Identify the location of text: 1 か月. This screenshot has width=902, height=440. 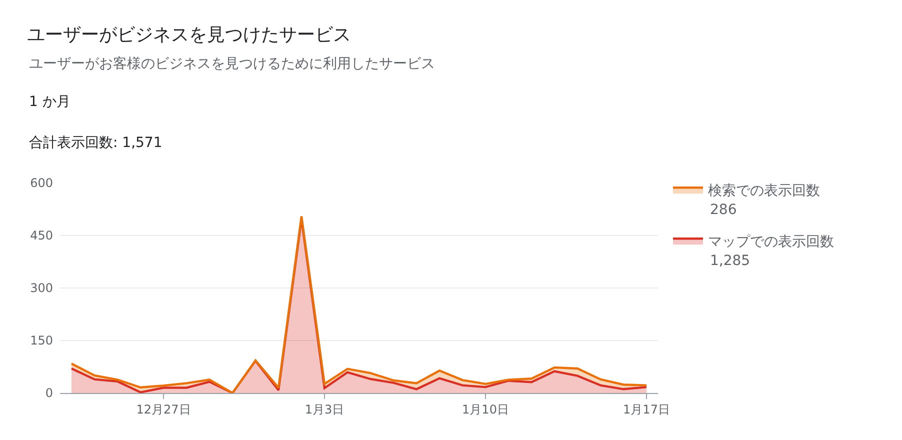
(49, 102).